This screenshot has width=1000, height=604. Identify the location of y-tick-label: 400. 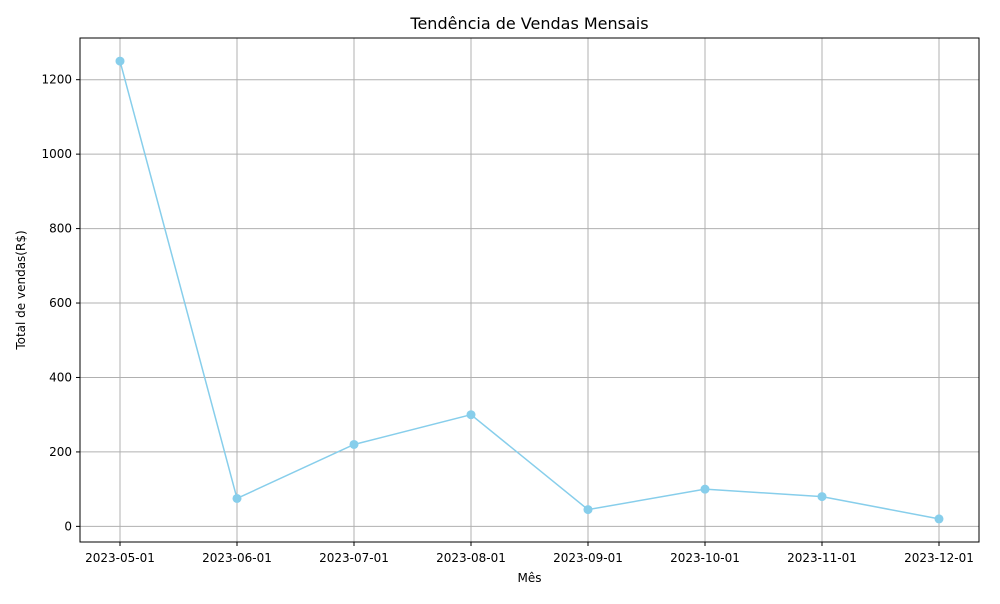
(60, 377).